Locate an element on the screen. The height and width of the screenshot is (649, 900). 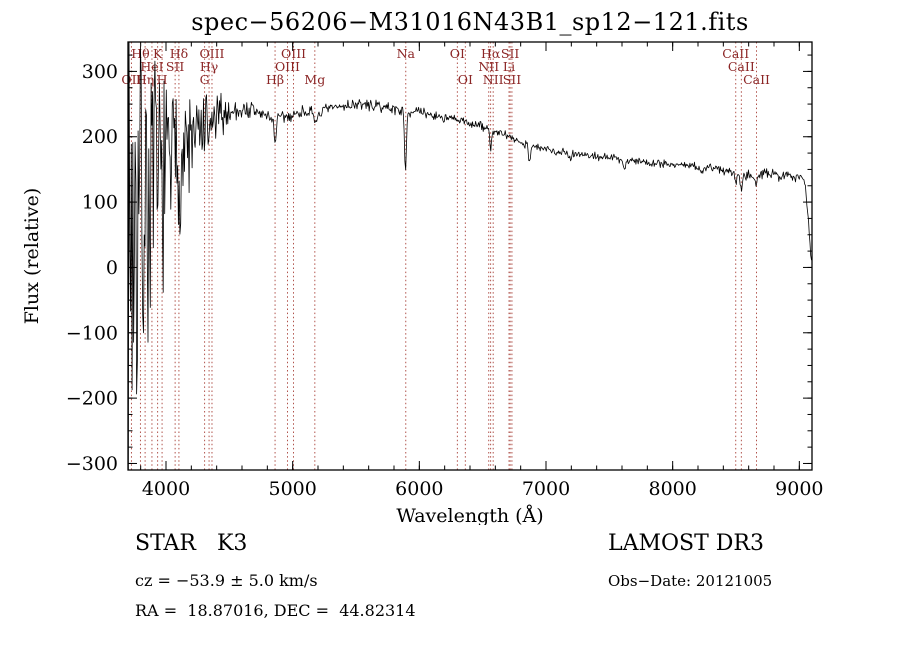
x-tick-label: 7000 is located at coordinates (546, 489).